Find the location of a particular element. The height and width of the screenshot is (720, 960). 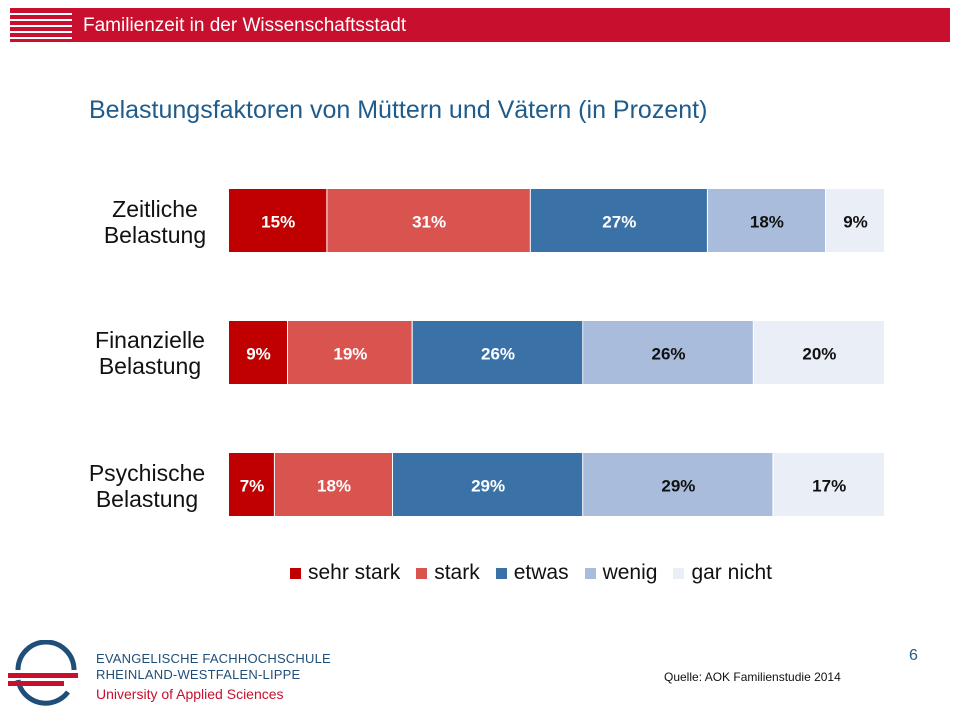

bar-value-label: 20% is located at coordinates (819, 354).